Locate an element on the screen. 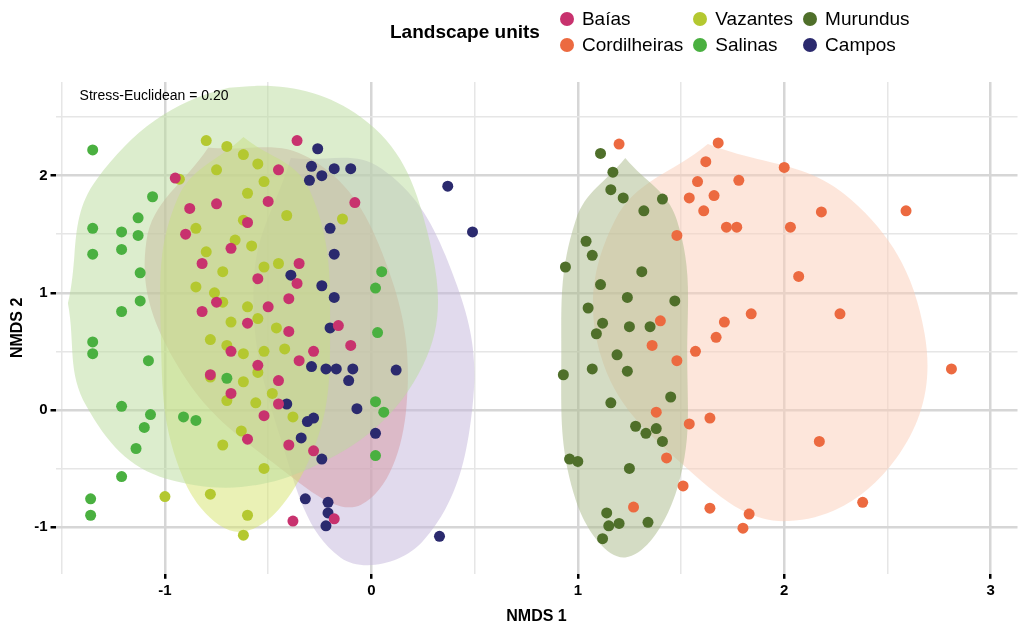  x-tick-label: 1 is located at coordinates (577, 589).